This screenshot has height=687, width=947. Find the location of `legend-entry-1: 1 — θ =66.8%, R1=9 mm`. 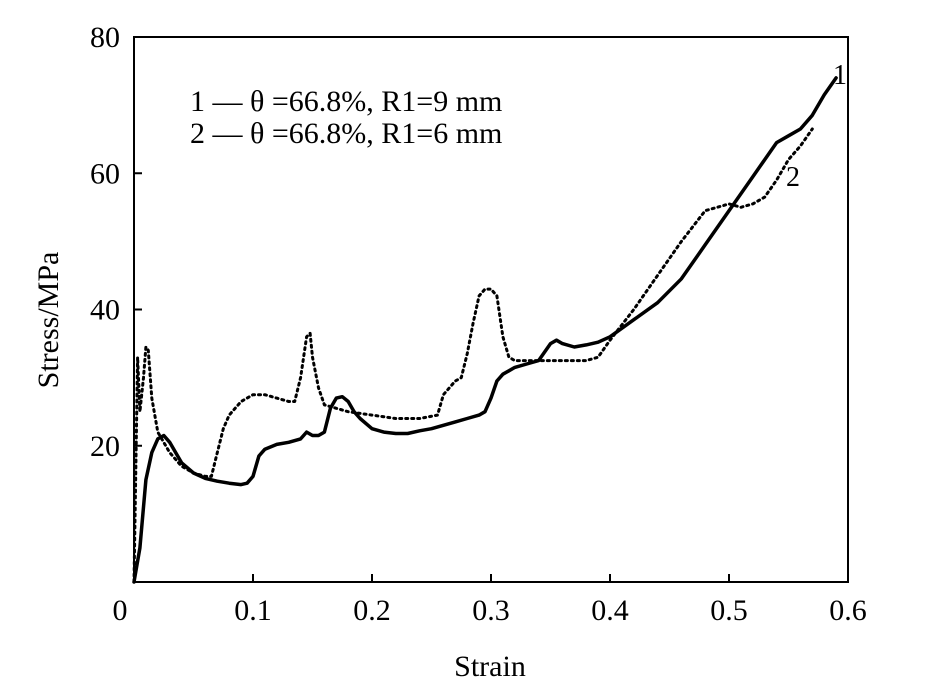

legend-entry-1: 1 — θ =66.8%, R1=9 mm is located at coordinates (346, 101).